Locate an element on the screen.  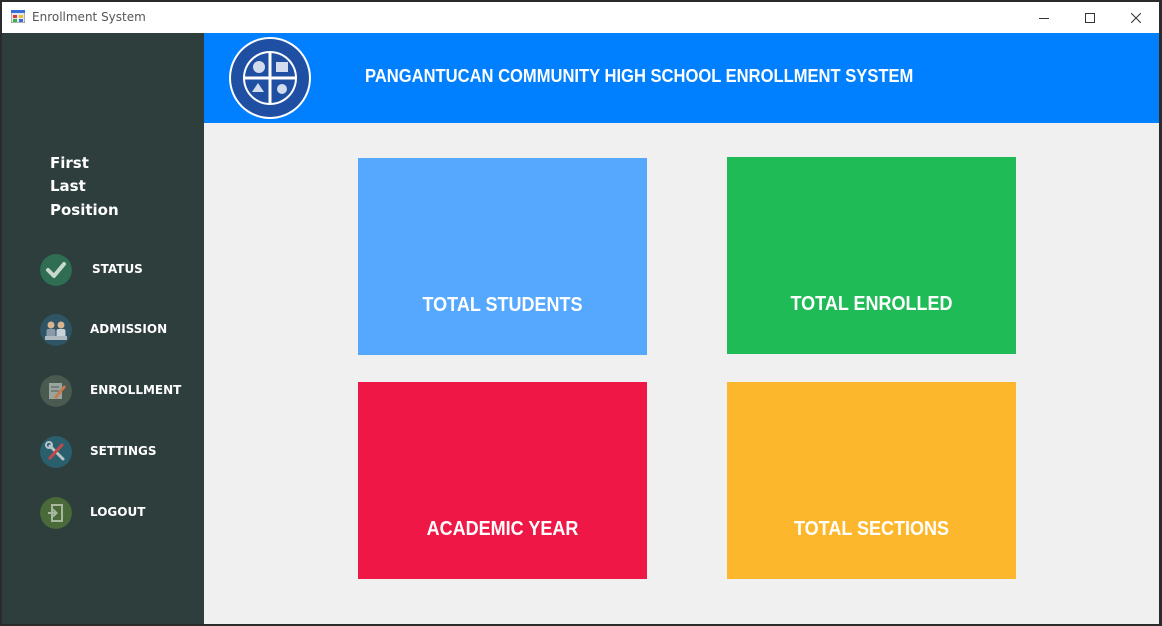
close-button is located at coordinates (1136, 17).